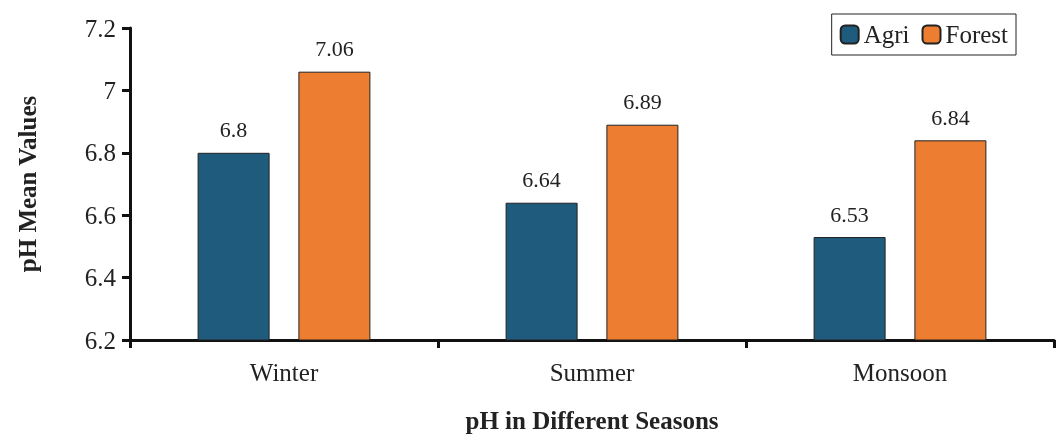 This screenshot has width=1056, height=443. What do you see at coordinates (592, 420) in the screenshot?
I see `x-axis-title: pH in Different Seasons` at bounding box center [592, 420].